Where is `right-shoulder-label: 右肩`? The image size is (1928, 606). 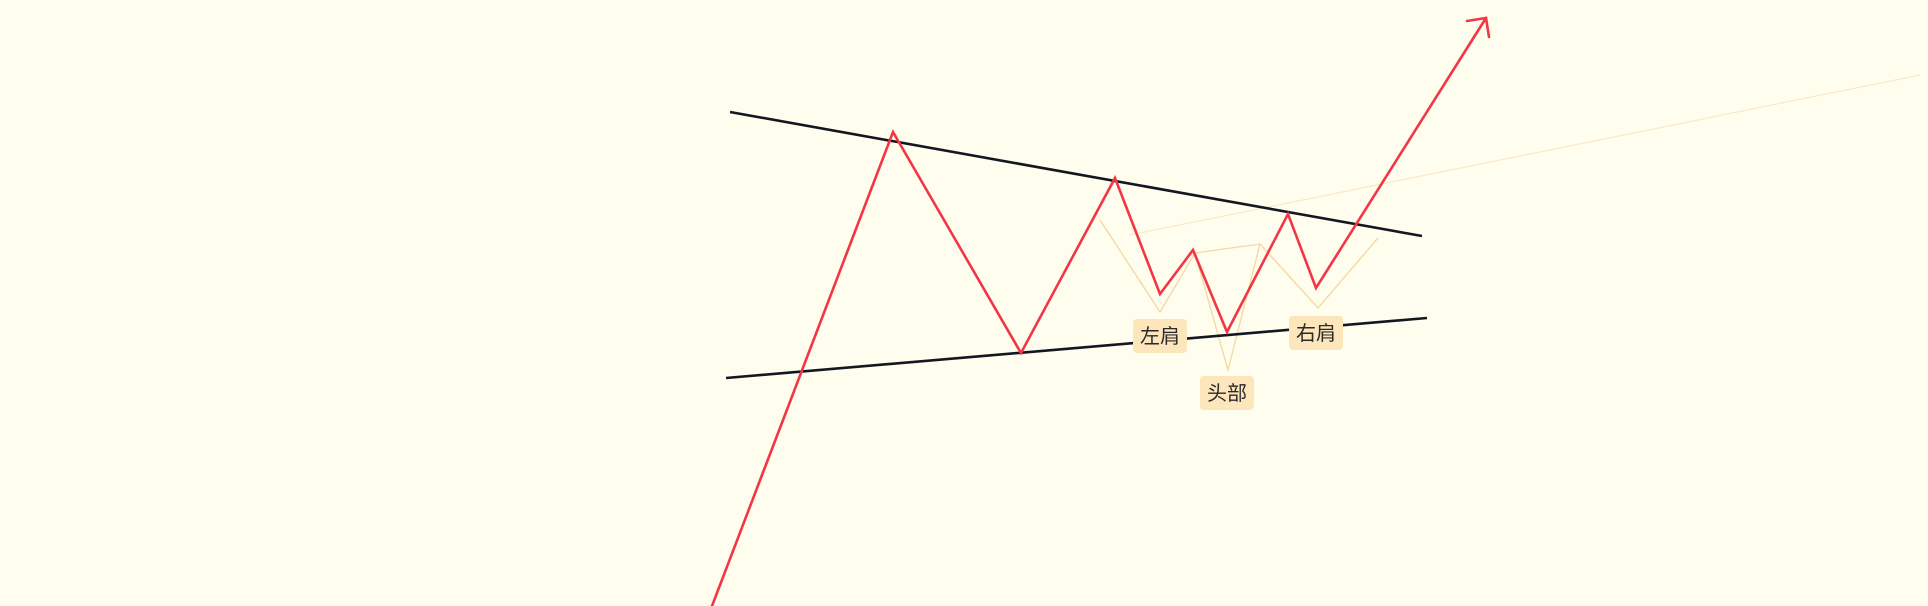 right-shoulder-label: 右肩 is located at coordinates (1316, 333).